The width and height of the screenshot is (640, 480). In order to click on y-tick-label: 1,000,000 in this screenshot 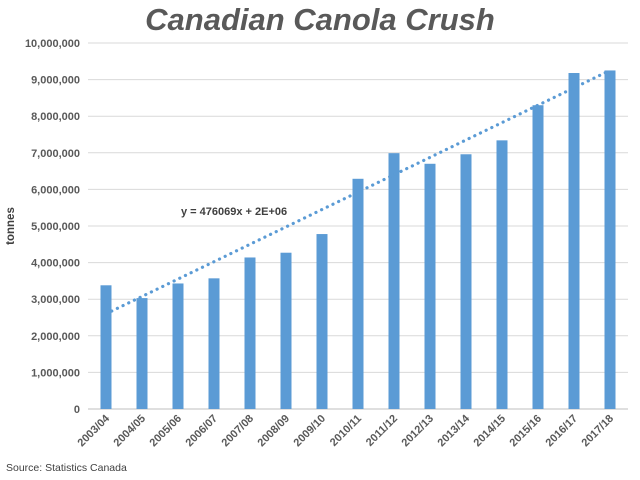, I will do `click(55, 373)`.